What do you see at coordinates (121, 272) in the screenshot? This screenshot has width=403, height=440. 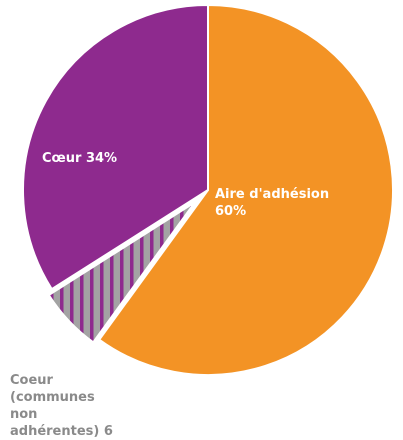 I see `pie-slice` at bounding box center [121, 272].